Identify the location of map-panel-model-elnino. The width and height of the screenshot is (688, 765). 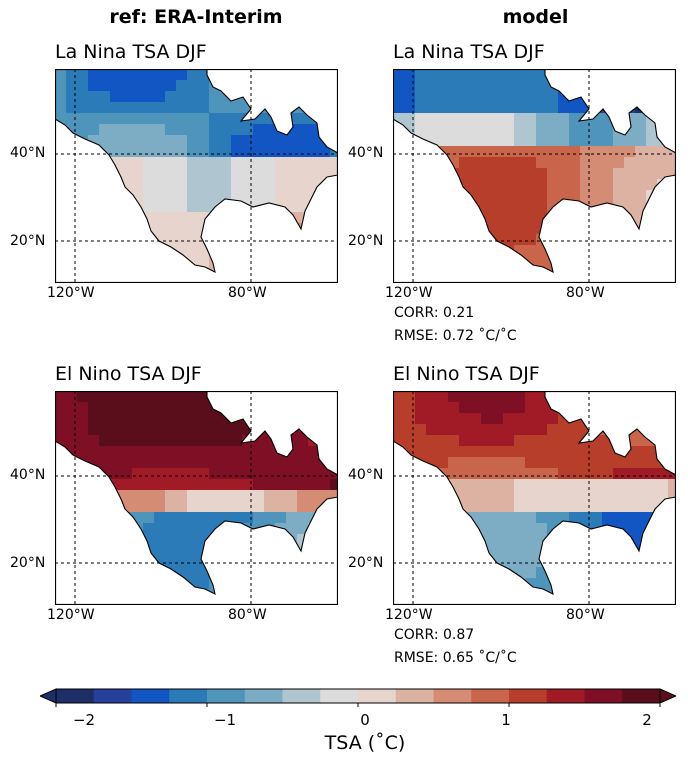
(534, 498).